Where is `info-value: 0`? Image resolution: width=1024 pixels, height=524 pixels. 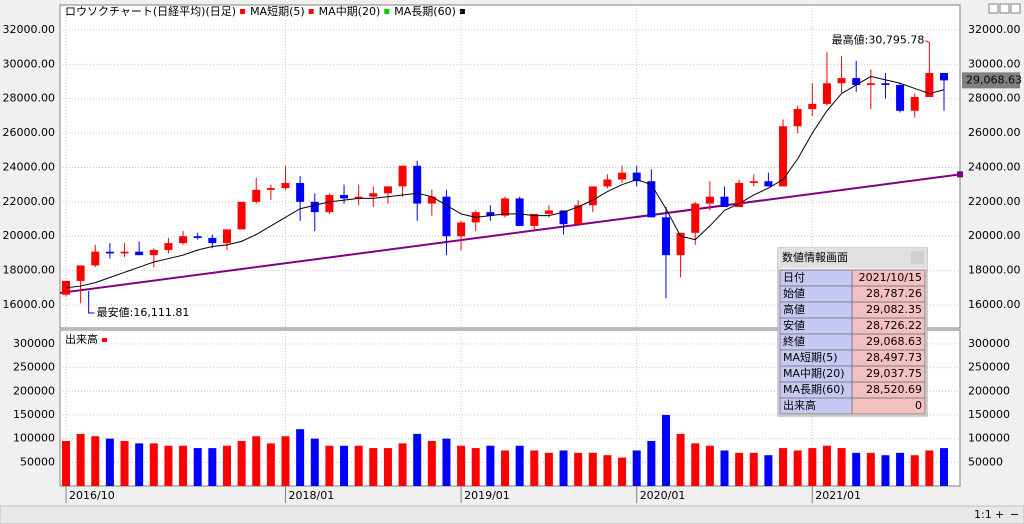
info-value: 0 is located at coordinates (918, 405).